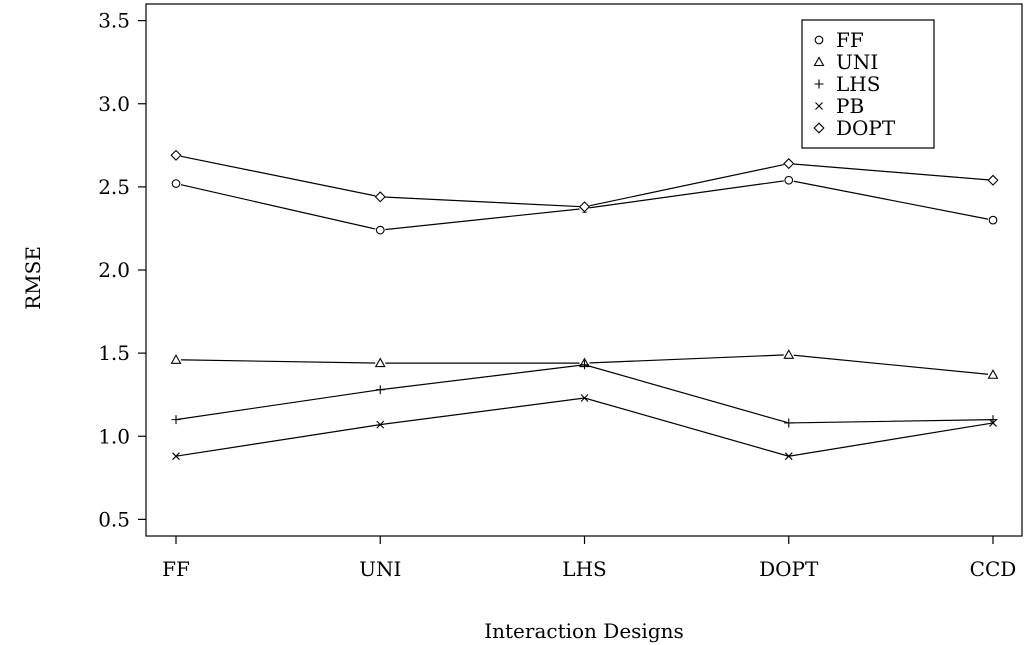  Describe the element at coordinates (850, 106) in the screenshot. I see `legend-label: PB` at that location.